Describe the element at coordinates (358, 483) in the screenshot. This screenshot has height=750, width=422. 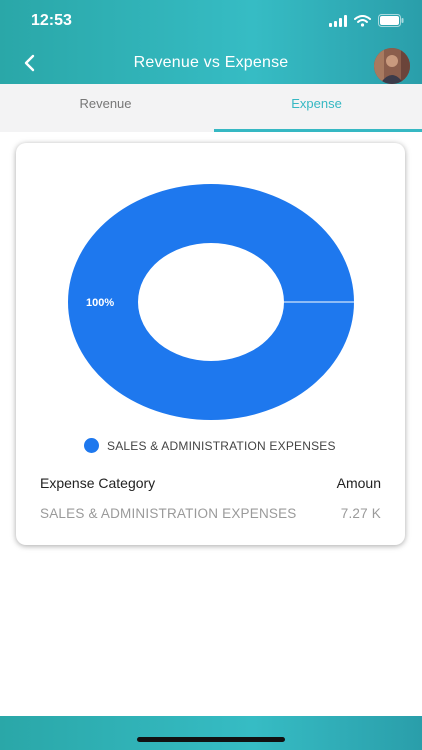
I see `header-amount: Amoun` at that location.